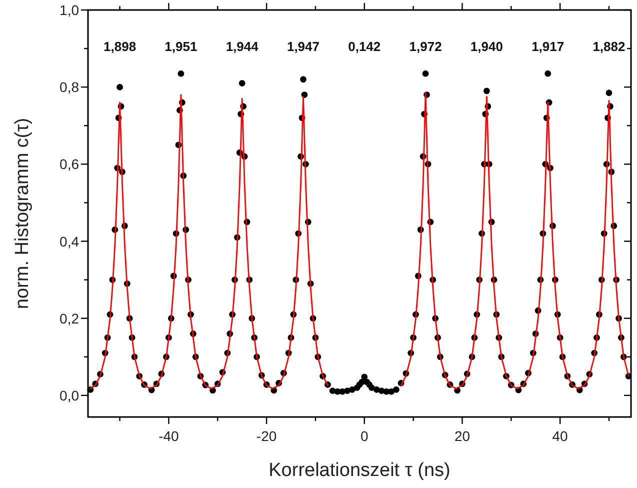  I want to click on x-tick-label: -40, so click(169, 436).